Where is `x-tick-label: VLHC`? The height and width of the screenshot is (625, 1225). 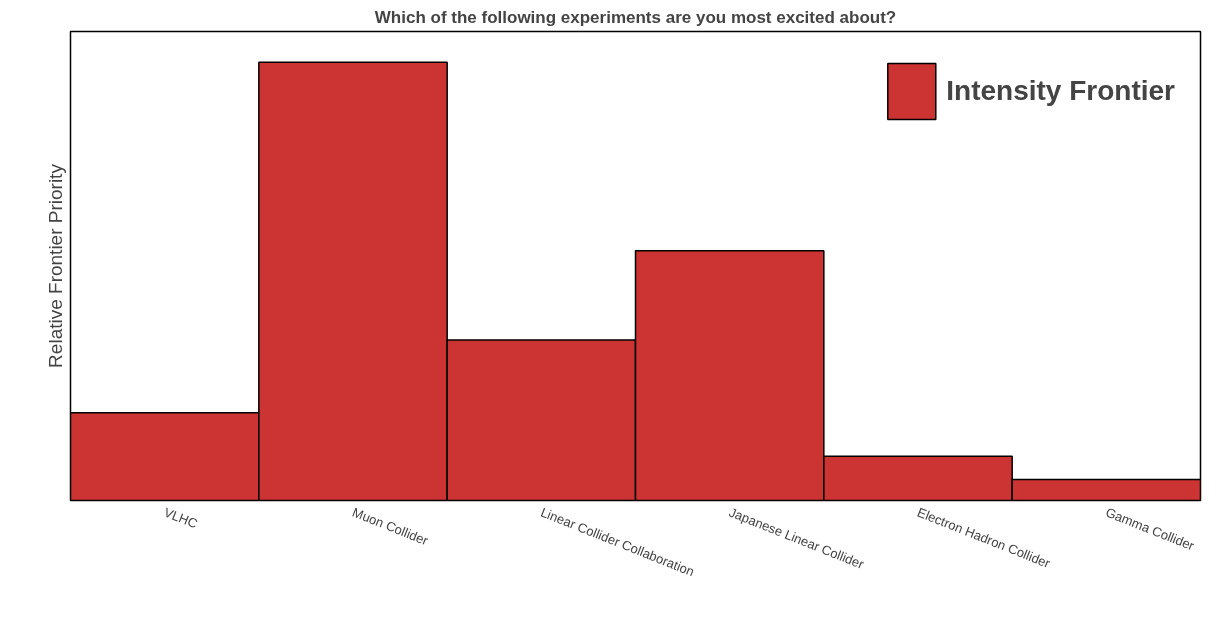 x-tick-label: VLHC is located at coordinates (180, 518).